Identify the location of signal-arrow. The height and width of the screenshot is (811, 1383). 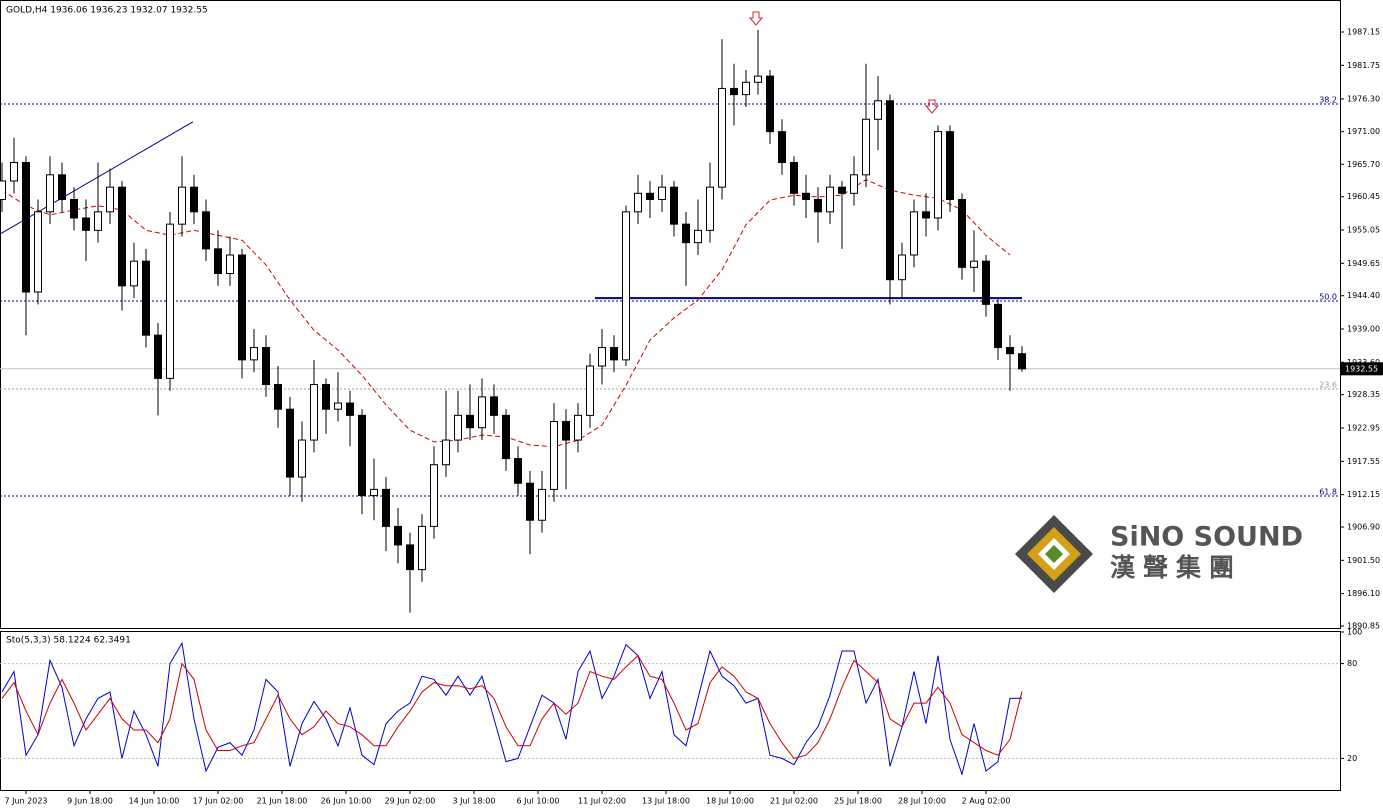
(844, 62).